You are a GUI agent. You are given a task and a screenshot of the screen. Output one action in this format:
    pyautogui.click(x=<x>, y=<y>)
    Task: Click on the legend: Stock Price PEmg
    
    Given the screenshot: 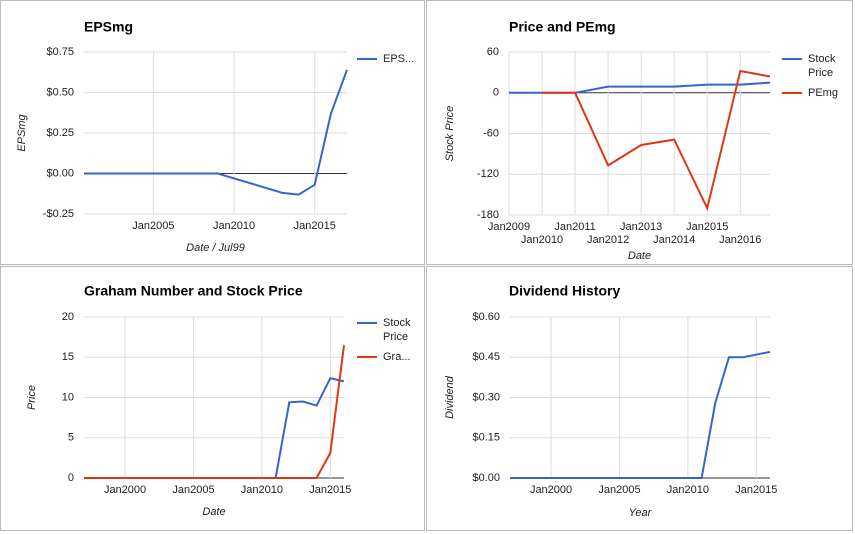 What is the action you would take?
    pyautogui.click(x=815, y=79)
    